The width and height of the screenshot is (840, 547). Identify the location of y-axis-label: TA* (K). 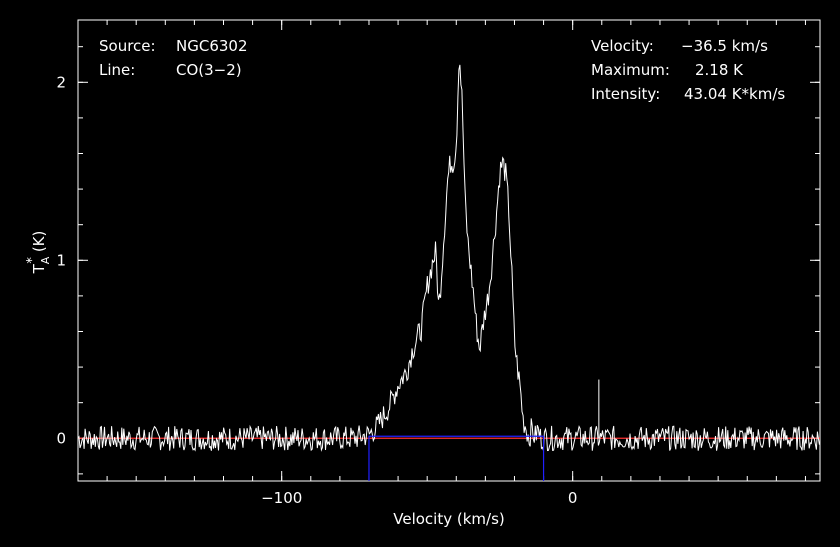
(38, 253).